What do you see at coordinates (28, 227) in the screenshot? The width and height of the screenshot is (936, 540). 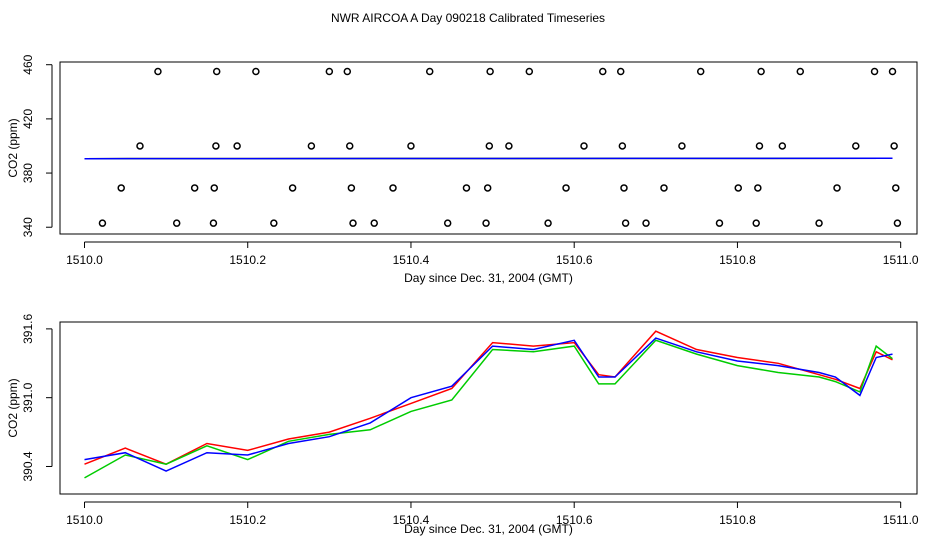 I see `y-tick-label: 340` at bounding box center [28, 227].